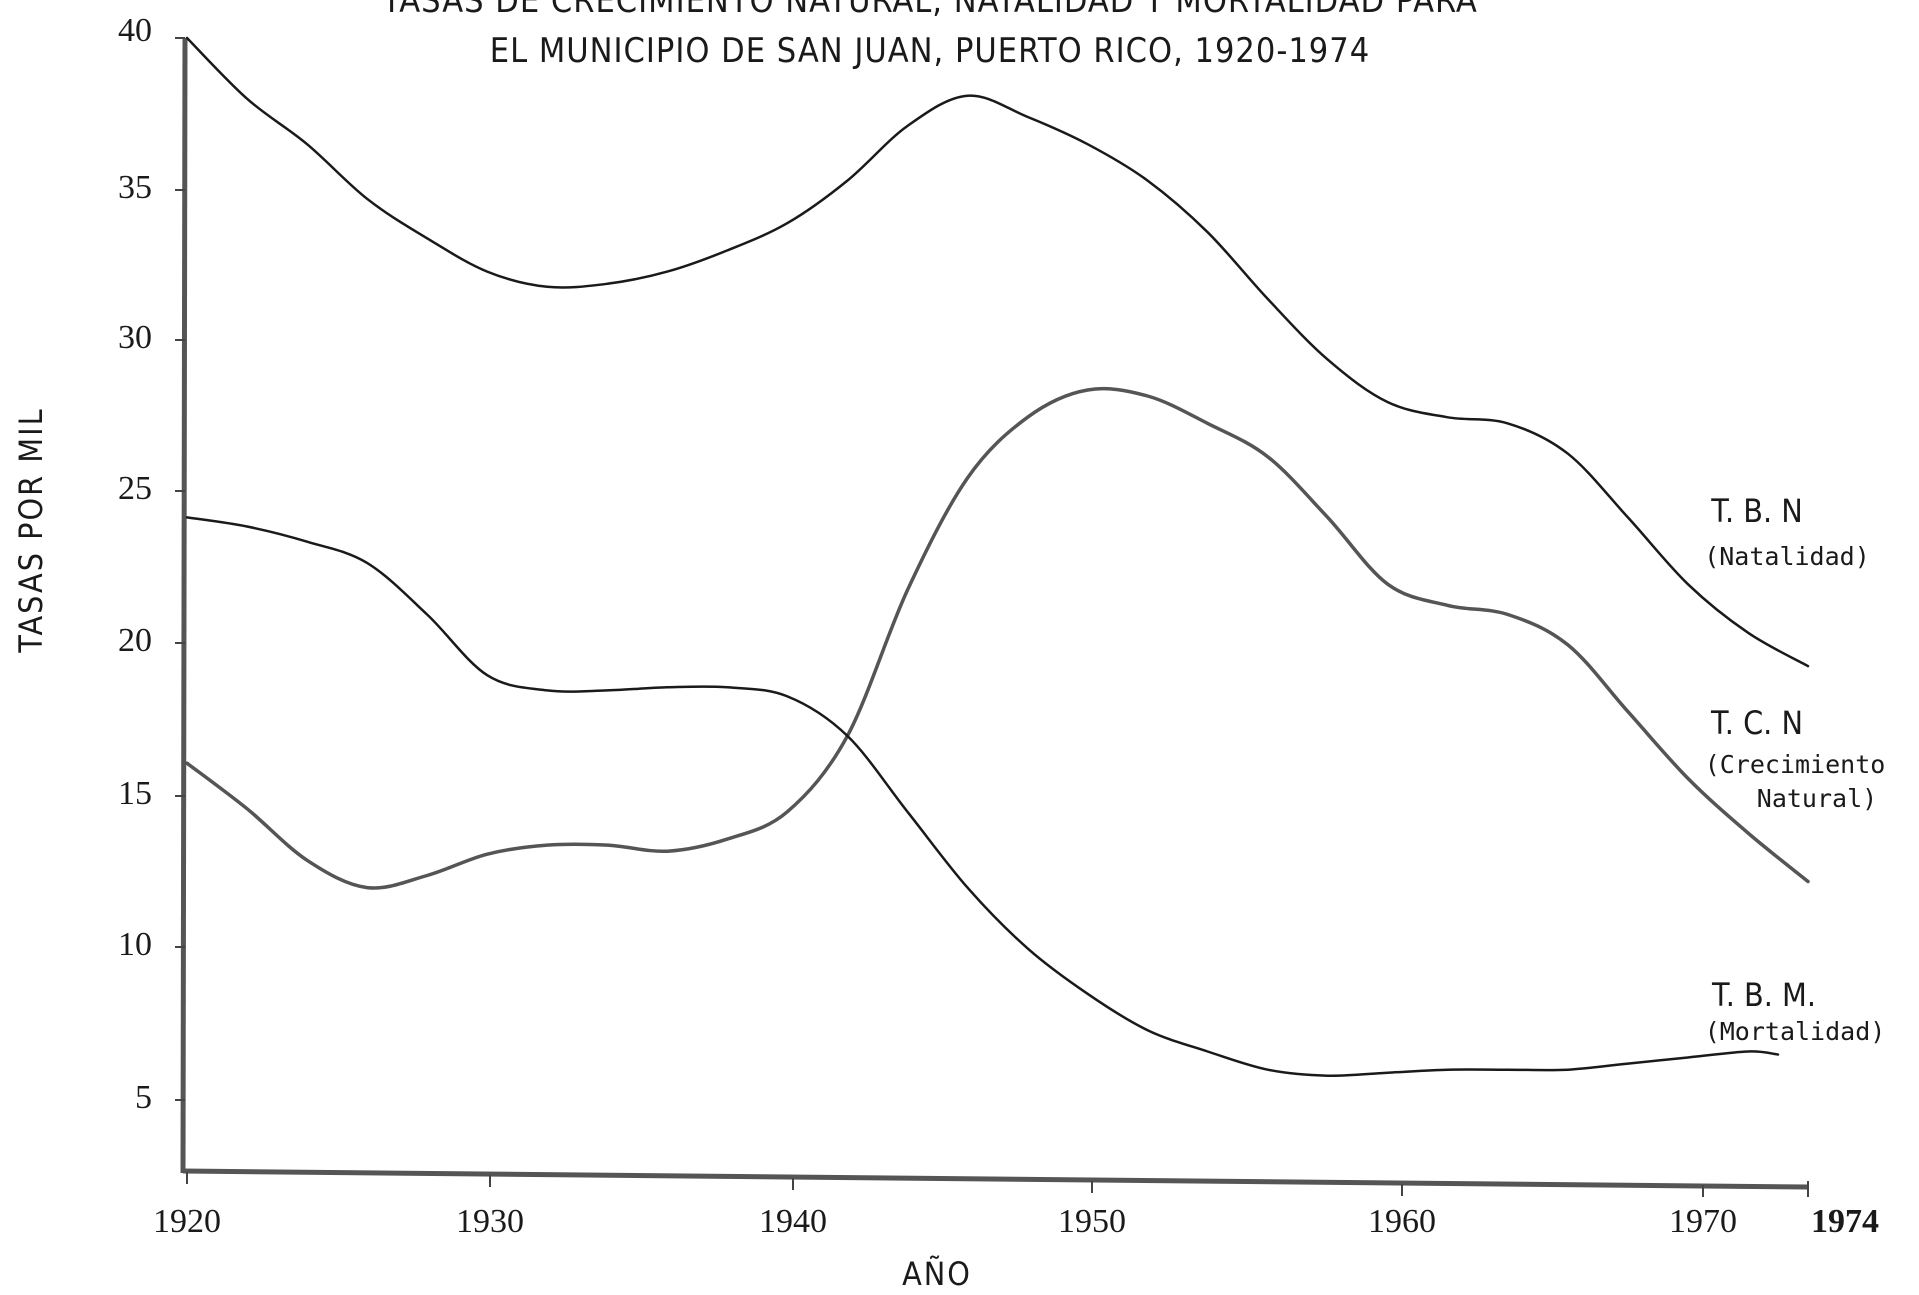 This screenshot has width=1919, height=1295. I want to click on x-tick-marks, so click(997, 1184).